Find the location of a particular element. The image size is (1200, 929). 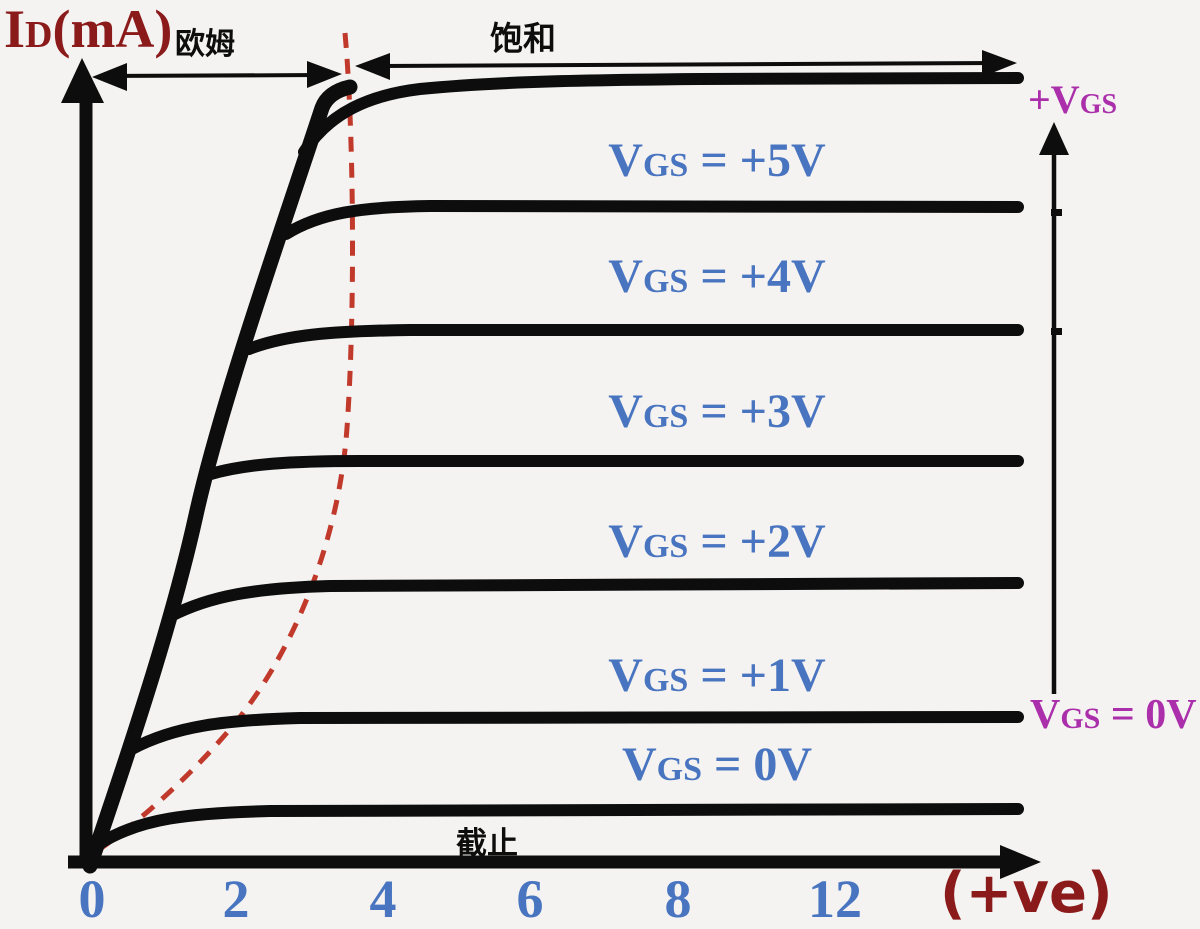

vgs-arrow-tick-upper is located at coordinates (1056, 212).